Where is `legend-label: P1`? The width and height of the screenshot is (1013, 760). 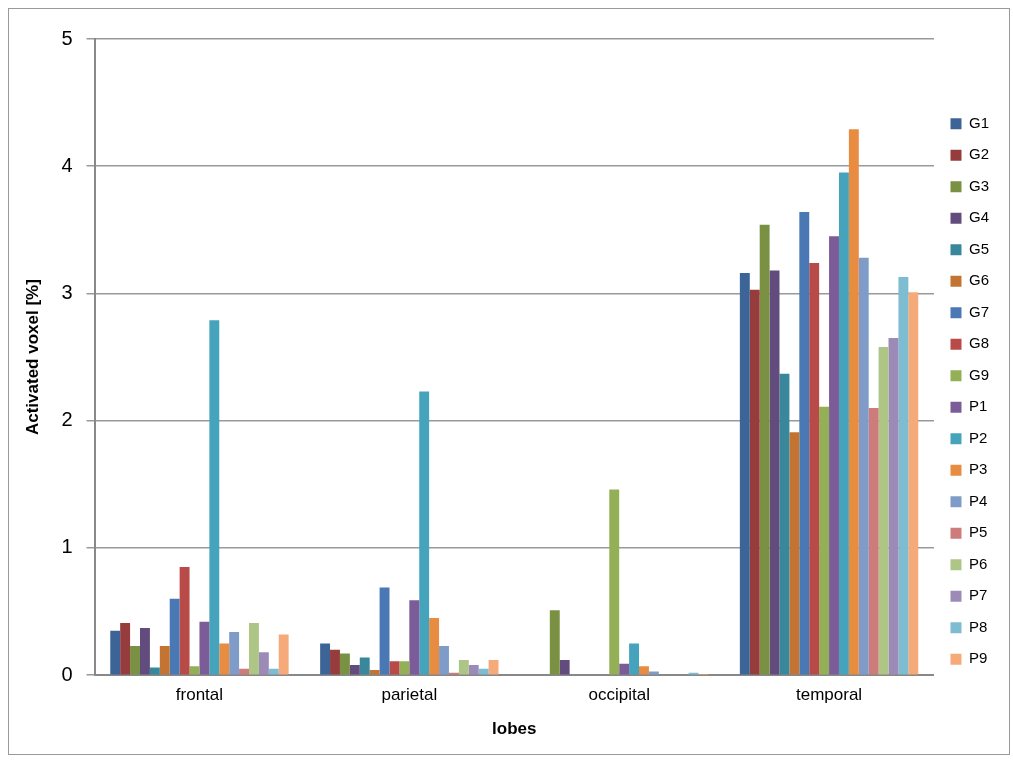 legend-label: P1 is located at coordinates (978, 406).